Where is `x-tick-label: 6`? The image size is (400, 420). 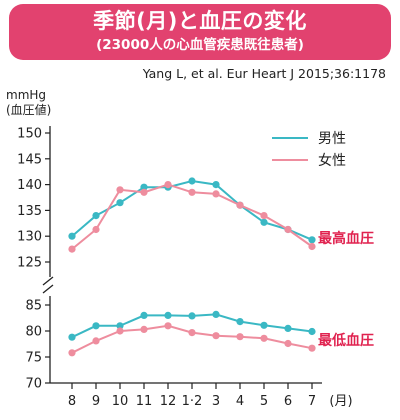
x-tick-label: 6 is located at coordinates (288, 401).